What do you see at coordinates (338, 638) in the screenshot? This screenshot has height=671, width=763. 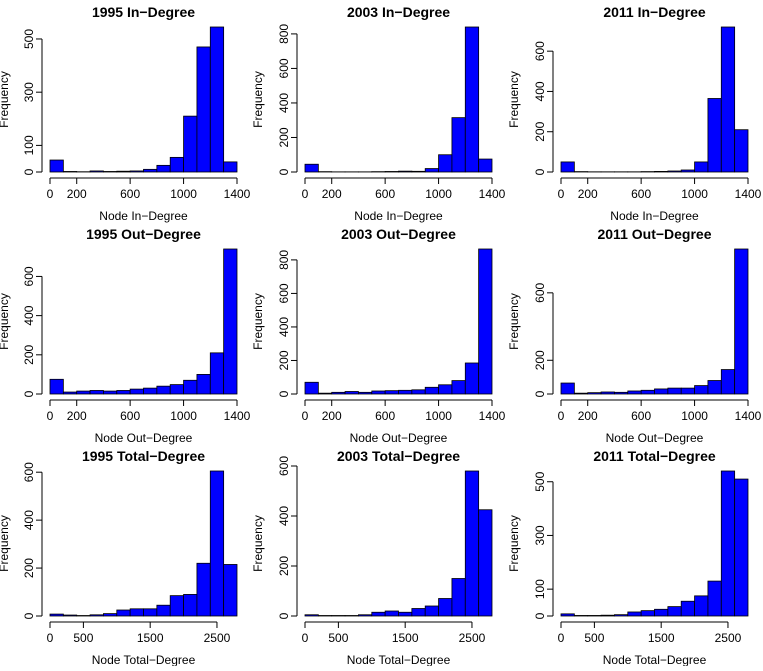 I see `x-tick-label: 500` at bounding box center [338, 638].